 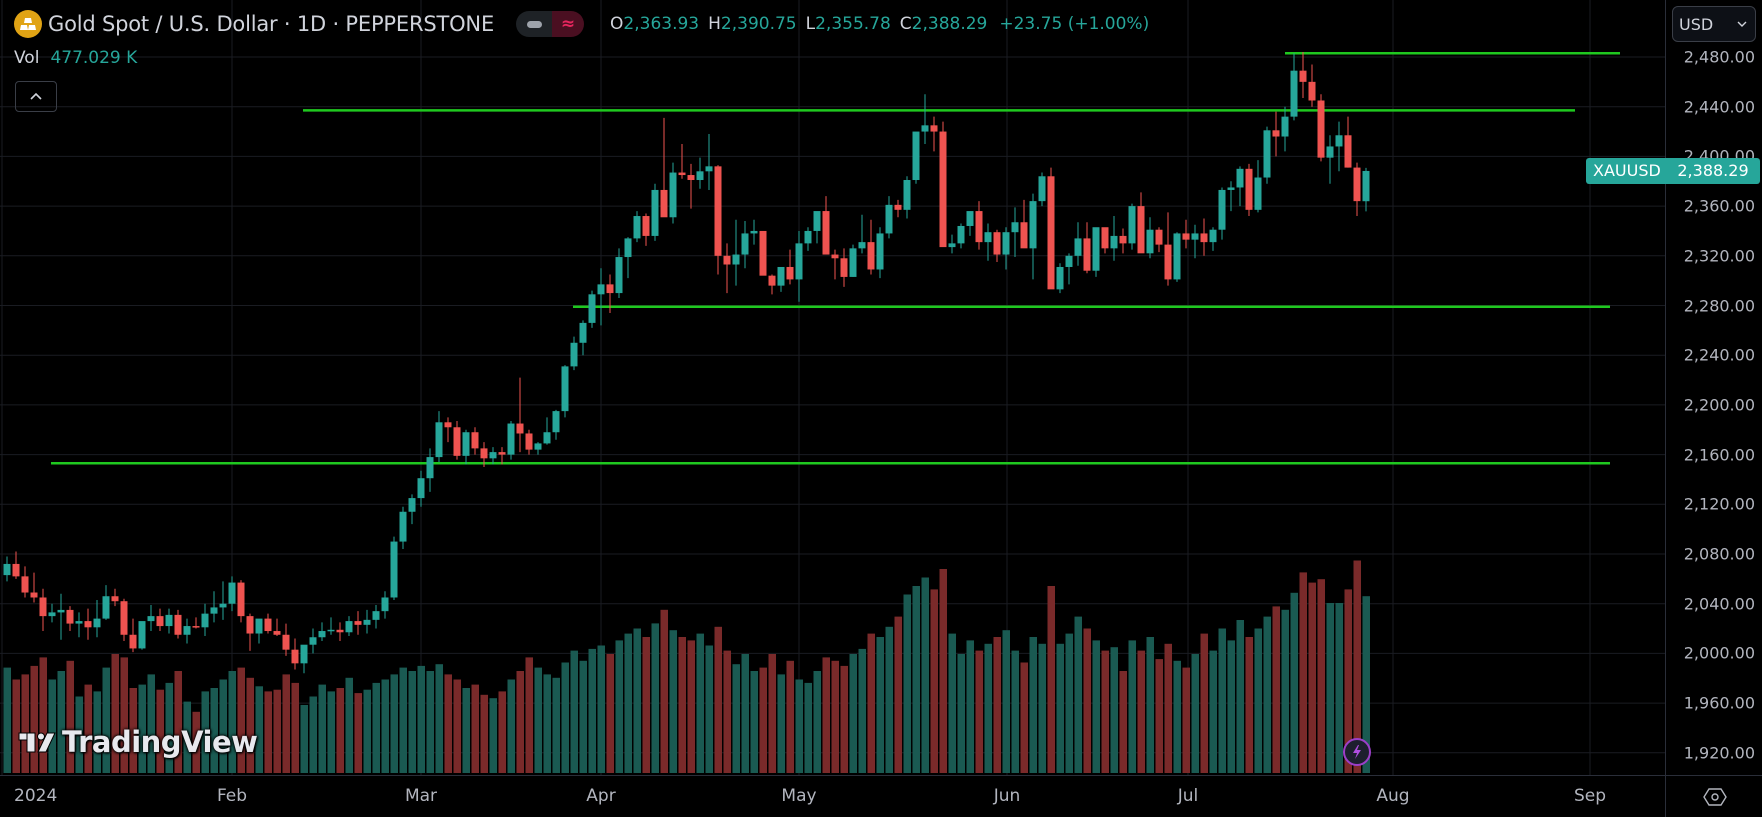 I want to click on low-value: 2,355.78, so click(x=853, y=24).